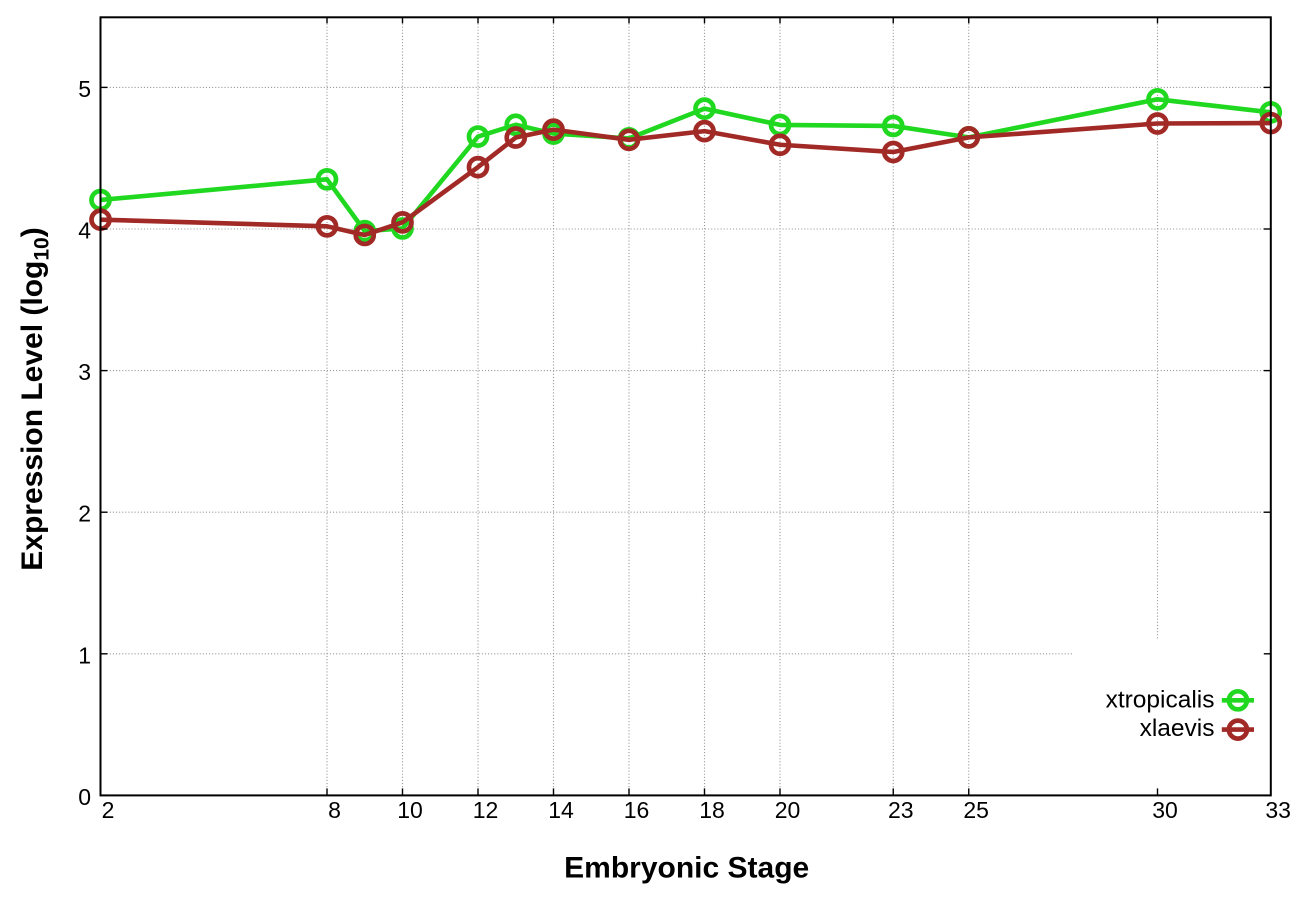 This screenshot has height=907, width=1296. I want to click on svg-text: 12, so click(486, 810).